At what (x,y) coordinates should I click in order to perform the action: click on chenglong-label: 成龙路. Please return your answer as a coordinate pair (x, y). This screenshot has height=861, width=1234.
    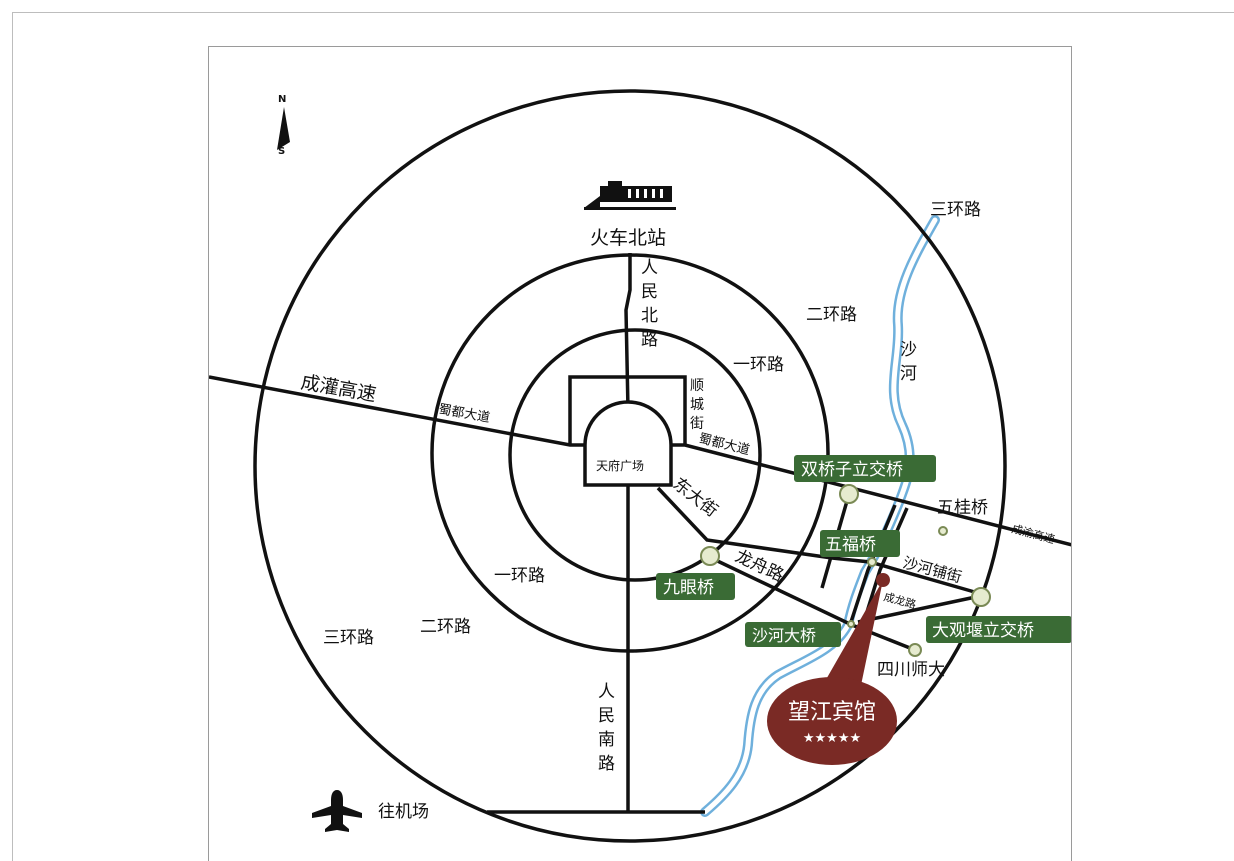
    Looking at the image, I should click on (899, 600).